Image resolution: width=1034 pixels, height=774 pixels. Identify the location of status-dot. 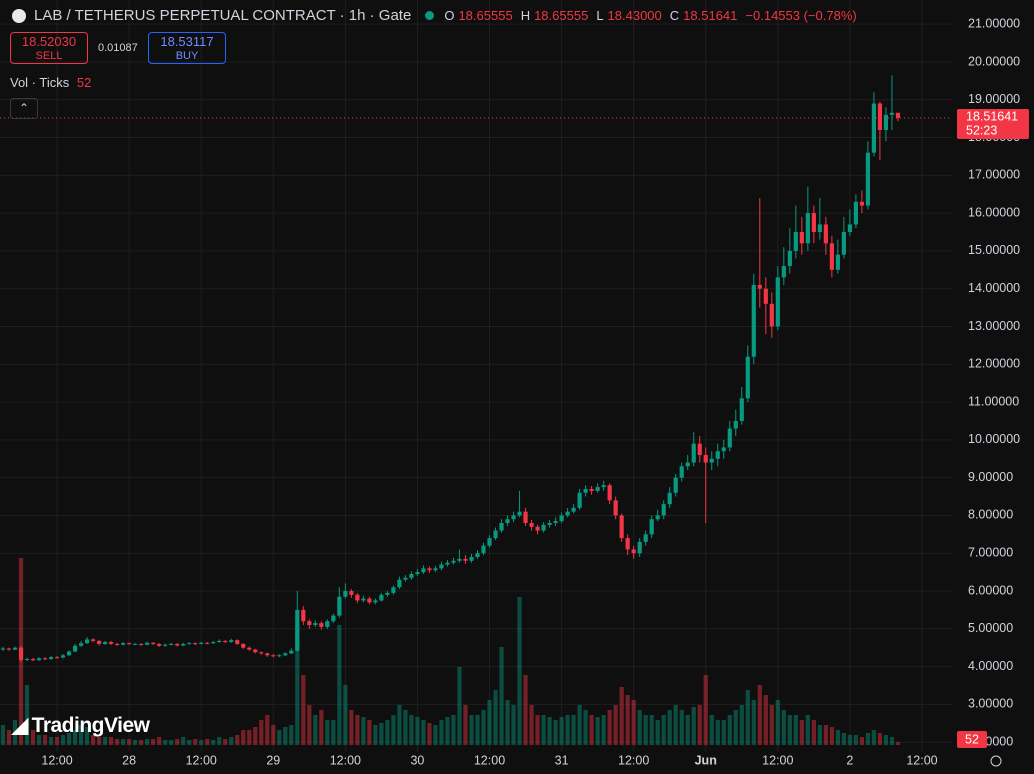
(430, 15).